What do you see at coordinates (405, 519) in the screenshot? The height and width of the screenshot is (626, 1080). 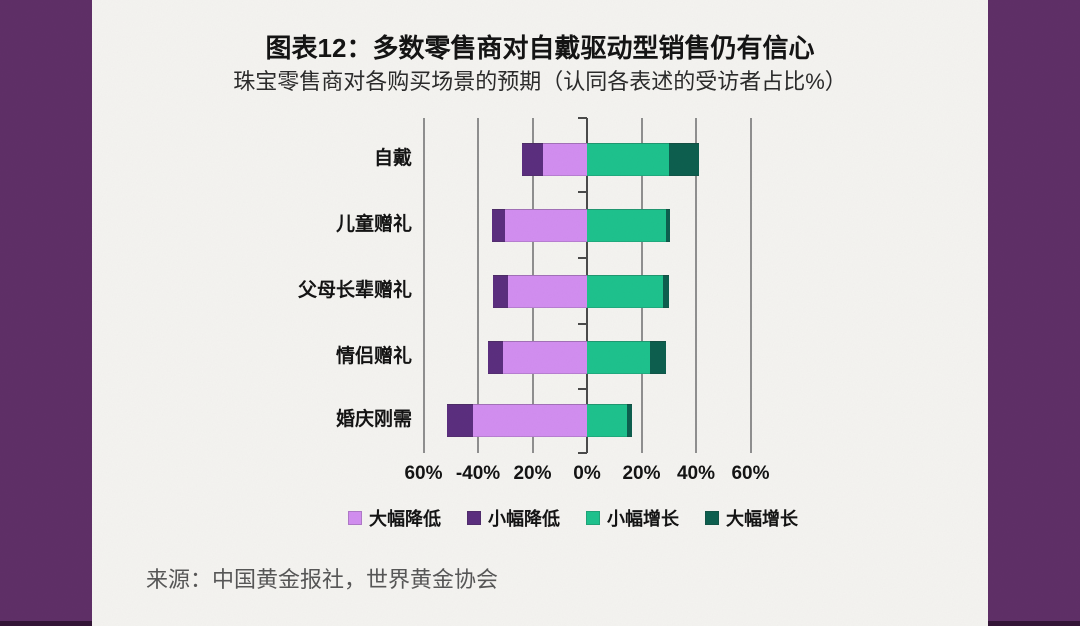 I see `legend-label: 大幅降低` at bounding box center [405, 519].